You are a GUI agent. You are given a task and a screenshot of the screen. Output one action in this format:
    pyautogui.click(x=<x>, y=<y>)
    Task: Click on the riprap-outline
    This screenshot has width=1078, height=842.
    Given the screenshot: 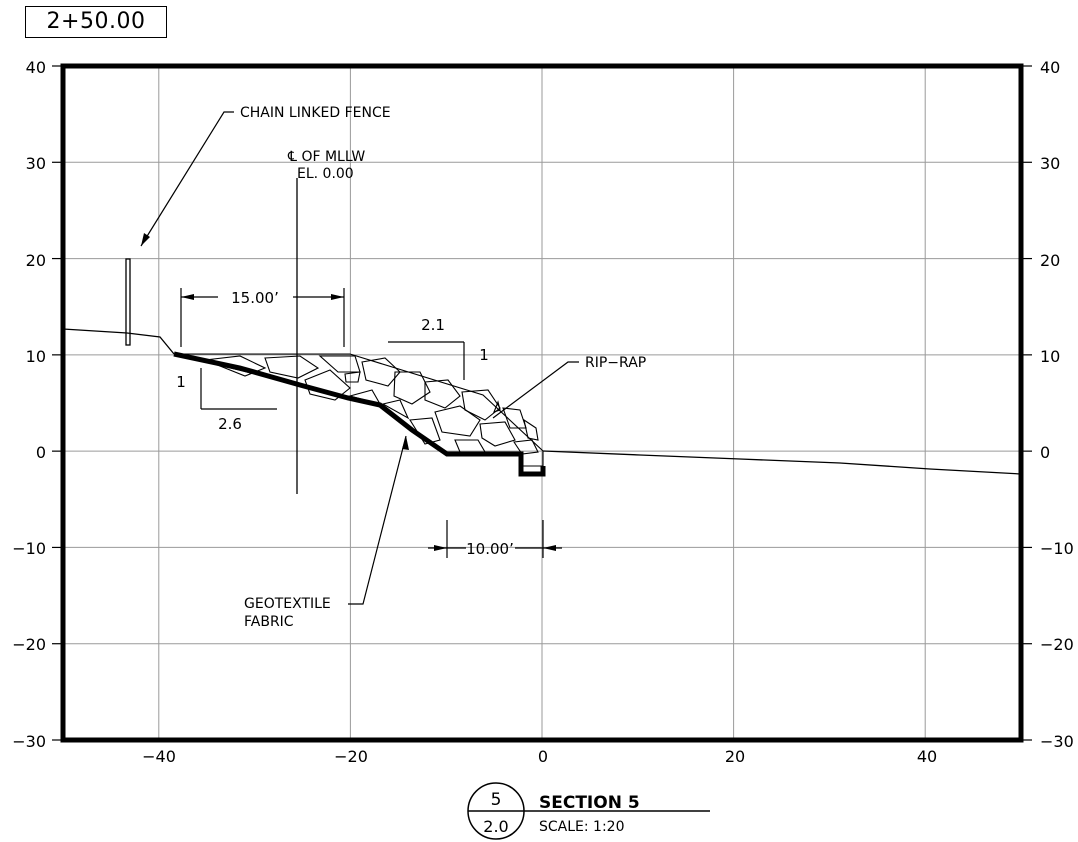 What is the action you would take?
    pyautogui.click(x=358, y=410)
    